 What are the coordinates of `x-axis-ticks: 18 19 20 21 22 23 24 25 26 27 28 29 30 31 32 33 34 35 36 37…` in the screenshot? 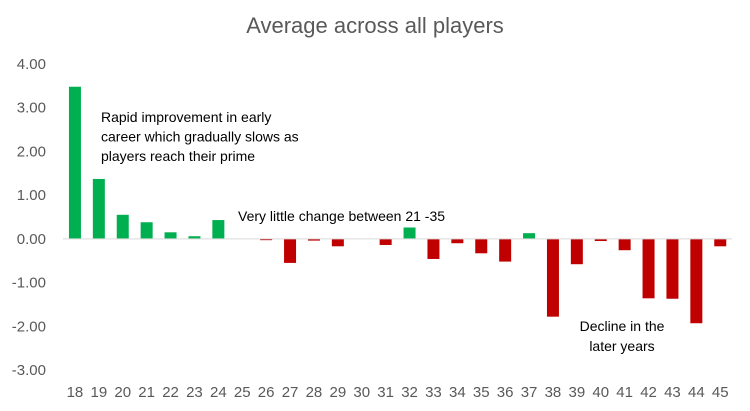 It's located at (398, 392).